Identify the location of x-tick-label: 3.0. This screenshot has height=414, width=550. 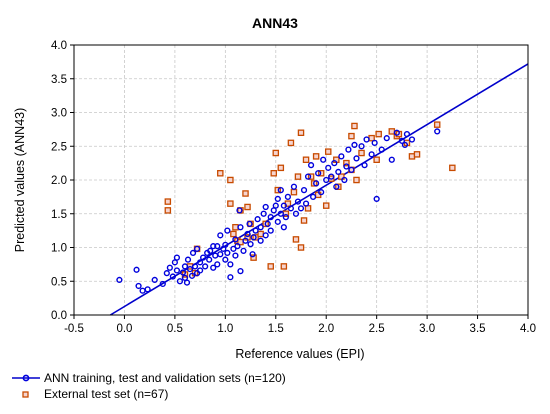
(427, 329).